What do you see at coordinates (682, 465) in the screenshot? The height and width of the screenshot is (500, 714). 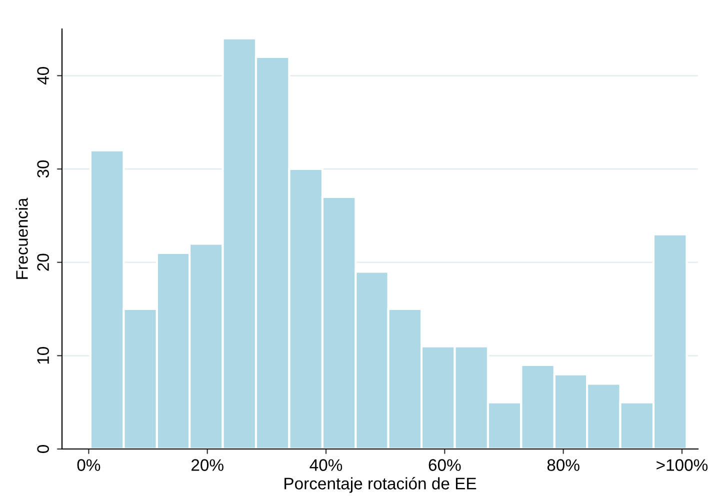 I see `x-tick-label: >100%` at bounding box center [682, 465].